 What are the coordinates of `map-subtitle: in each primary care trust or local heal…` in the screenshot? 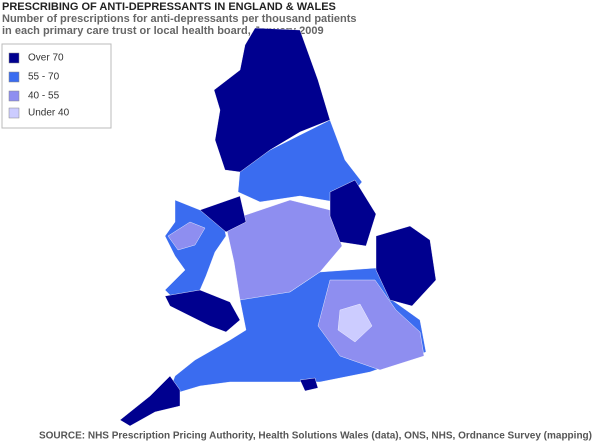 It's located at (163, 31).